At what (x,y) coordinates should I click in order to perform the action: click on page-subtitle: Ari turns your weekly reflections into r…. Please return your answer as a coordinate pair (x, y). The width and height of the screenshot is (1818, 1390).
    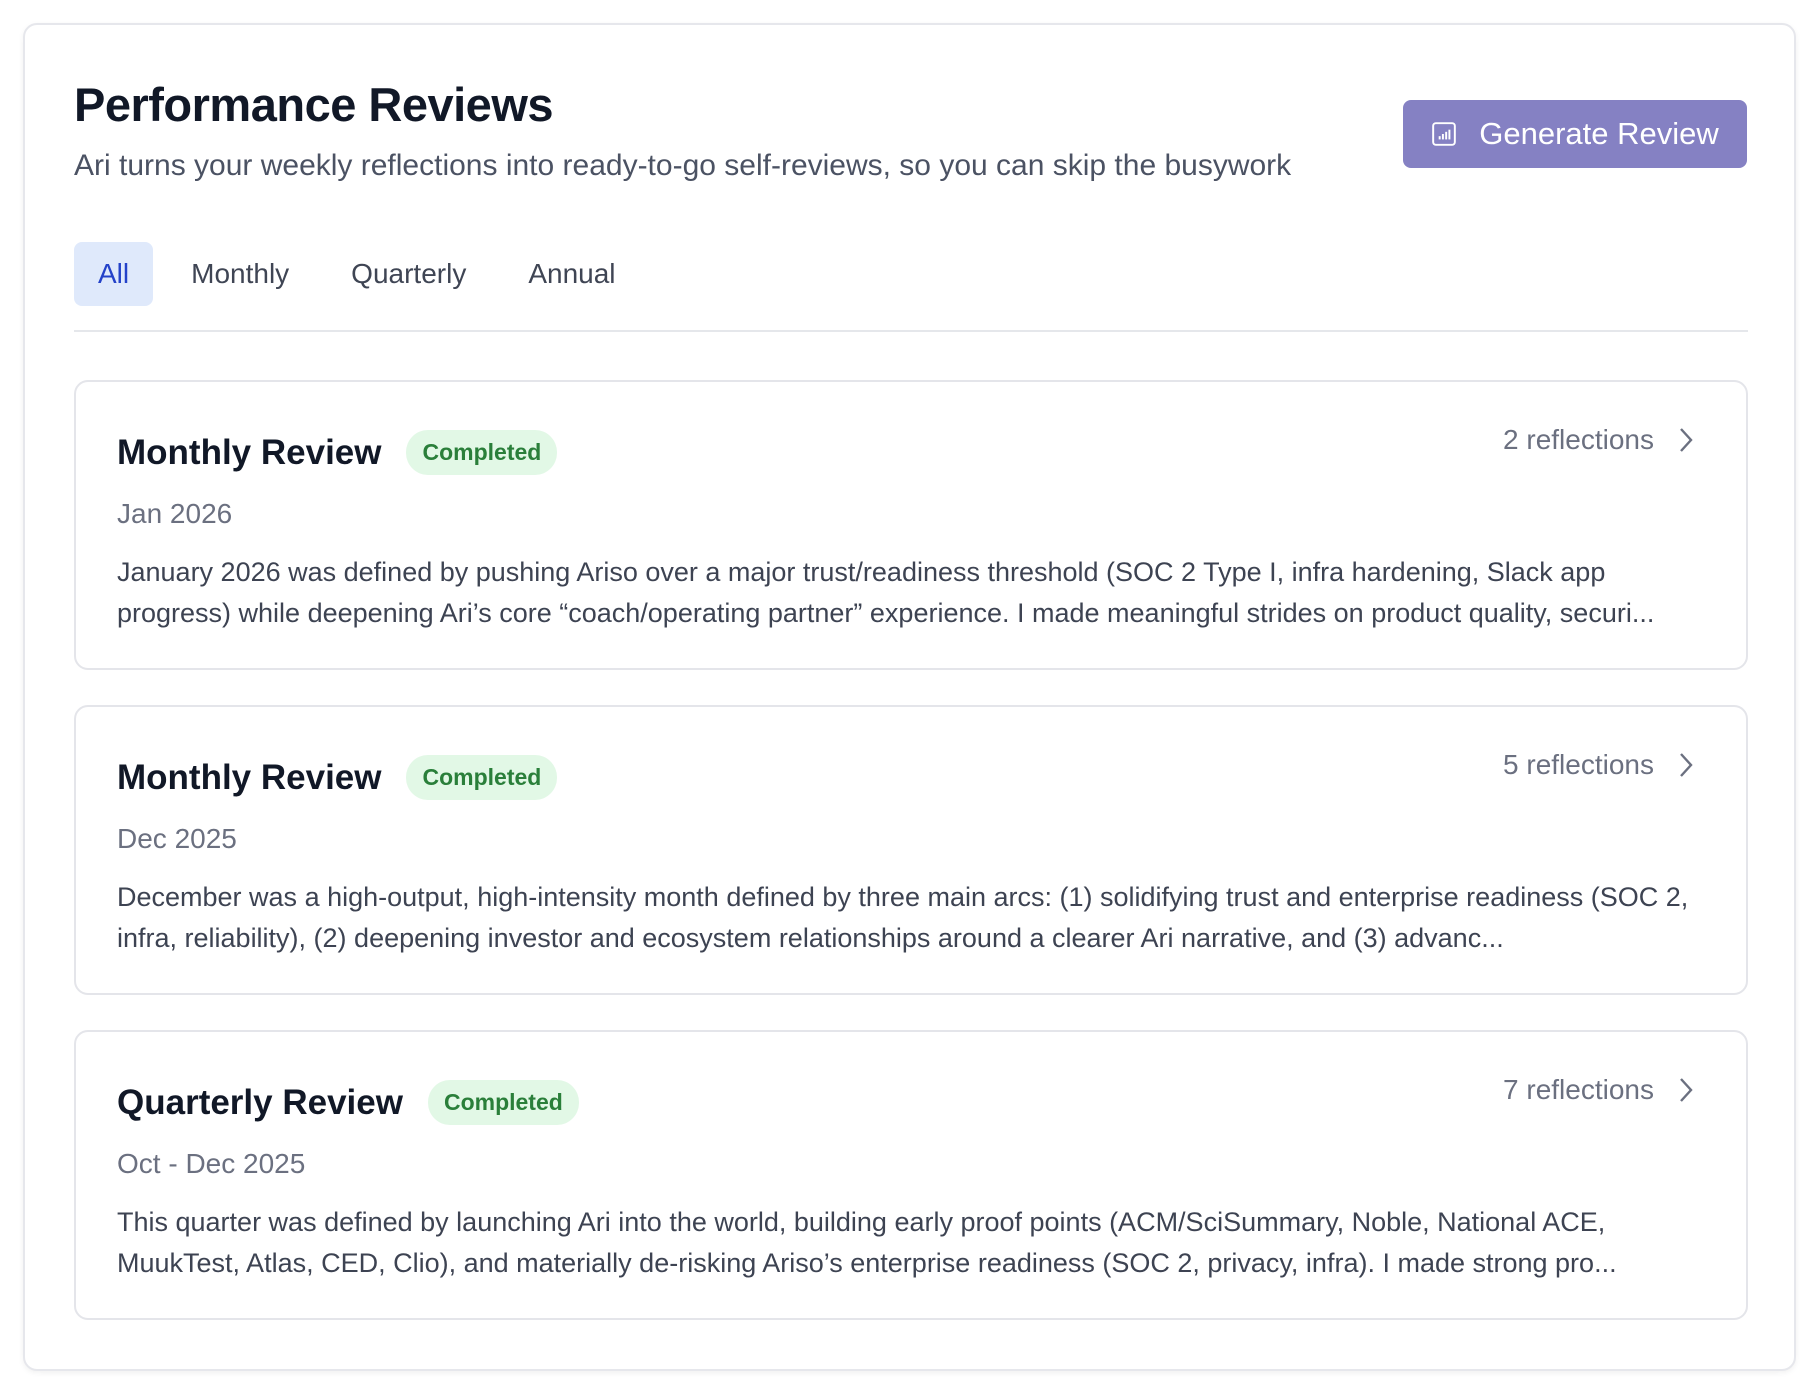
    Looking at the image, I should click on (683, 165).